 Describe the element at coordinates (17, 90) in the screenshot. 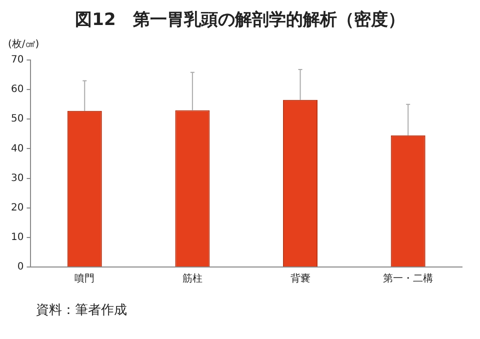

I see `y-tick-label: 60` at that location.